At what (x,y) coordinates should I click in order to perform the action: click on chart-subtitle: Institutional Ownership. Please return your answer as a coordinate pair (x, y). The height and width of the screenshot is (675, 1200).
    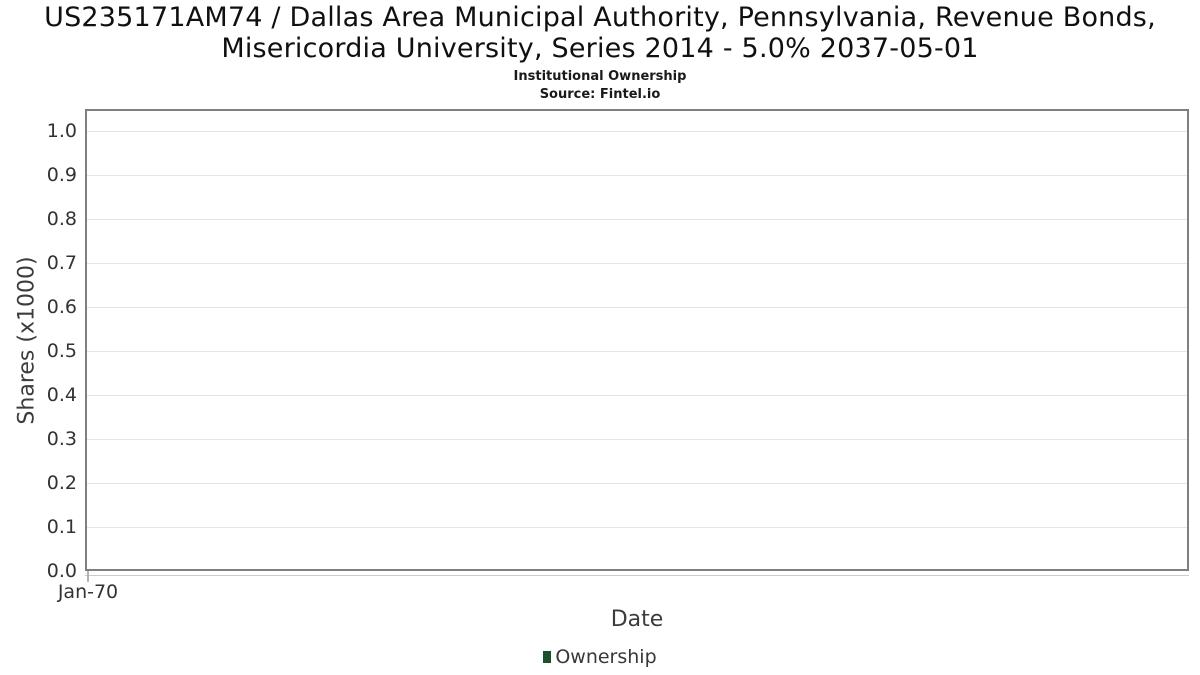
    Looking at the image, I should click on (600, 76).